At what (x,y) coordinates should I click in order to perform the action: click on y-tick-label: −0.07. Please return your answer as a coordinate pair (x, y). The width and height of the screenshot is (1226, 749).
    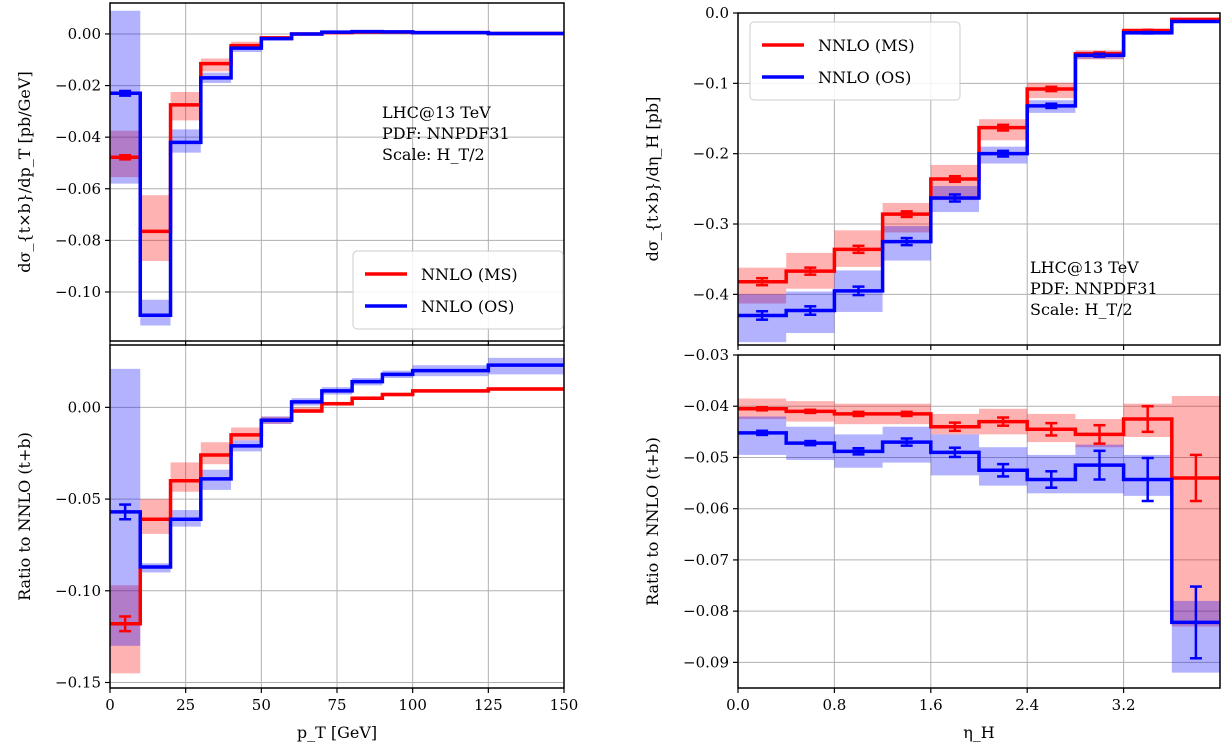
    Looking at the image, I should click on (706, 560).